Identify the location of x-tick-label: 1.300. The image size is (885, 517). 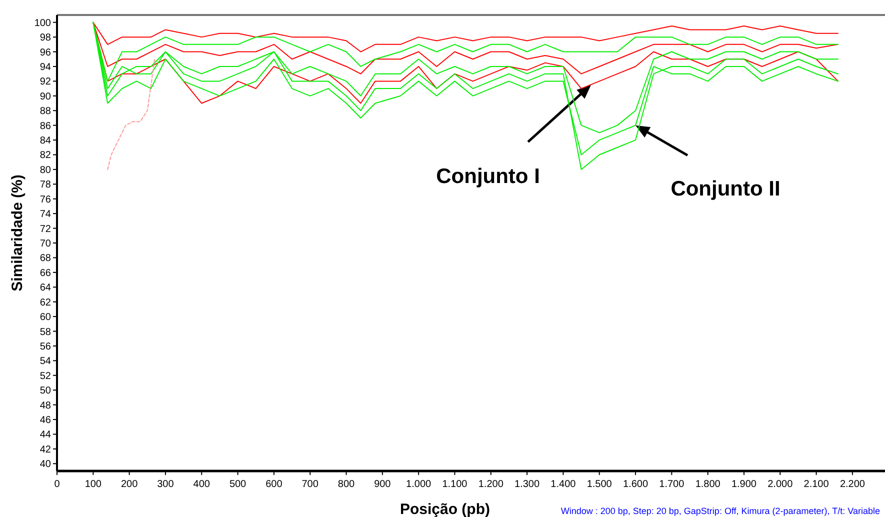
(527, 484).